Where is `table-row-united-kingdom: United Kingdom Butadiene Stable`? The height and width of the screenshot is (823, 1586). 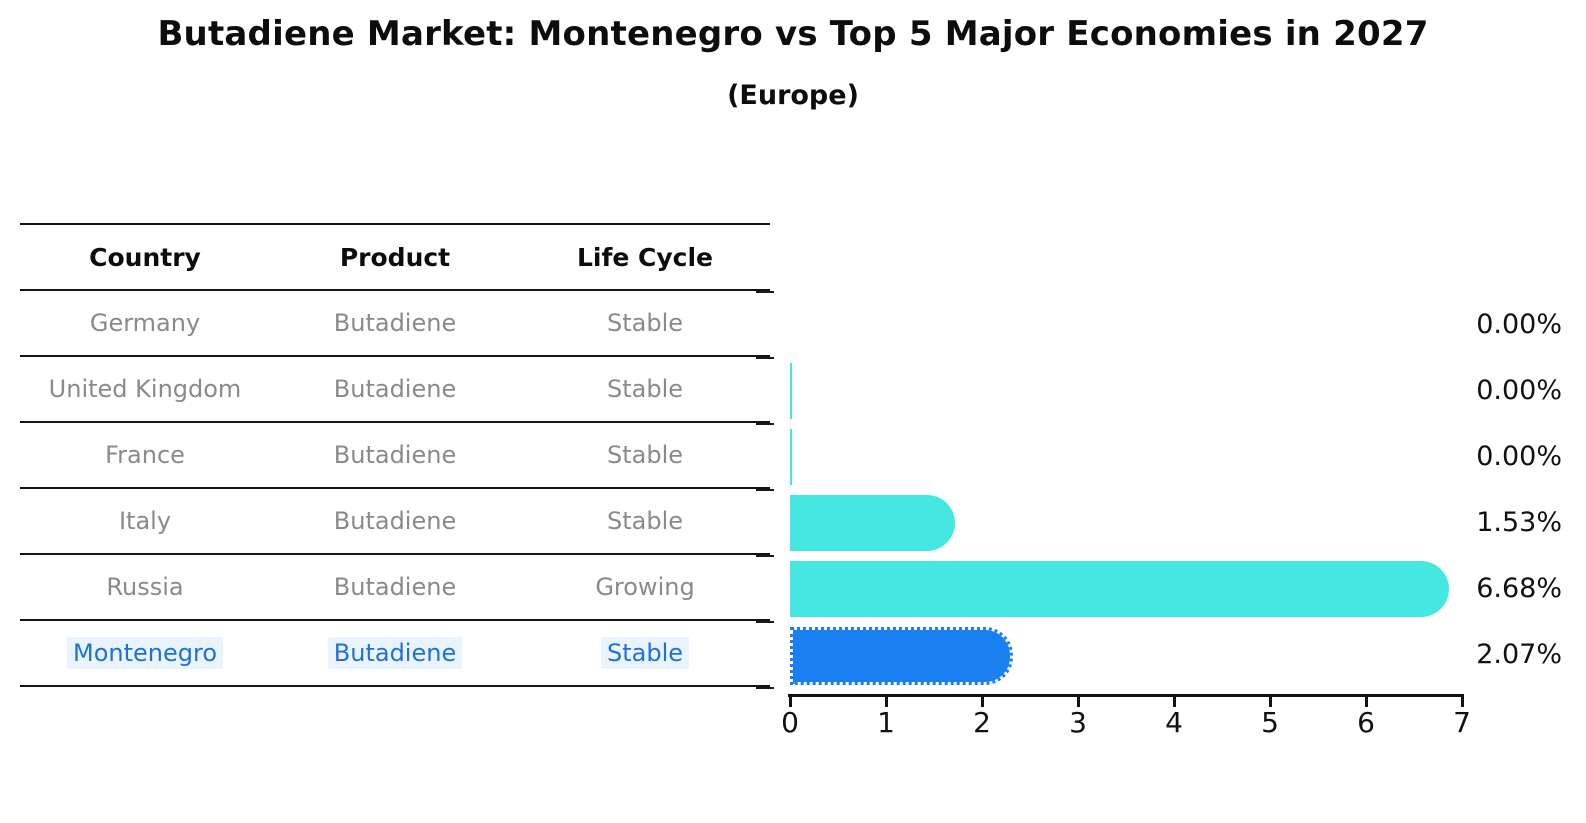 table-row-united-kingdom: United Kingdom Butadiene Stable is located at coordinates (395, 390).